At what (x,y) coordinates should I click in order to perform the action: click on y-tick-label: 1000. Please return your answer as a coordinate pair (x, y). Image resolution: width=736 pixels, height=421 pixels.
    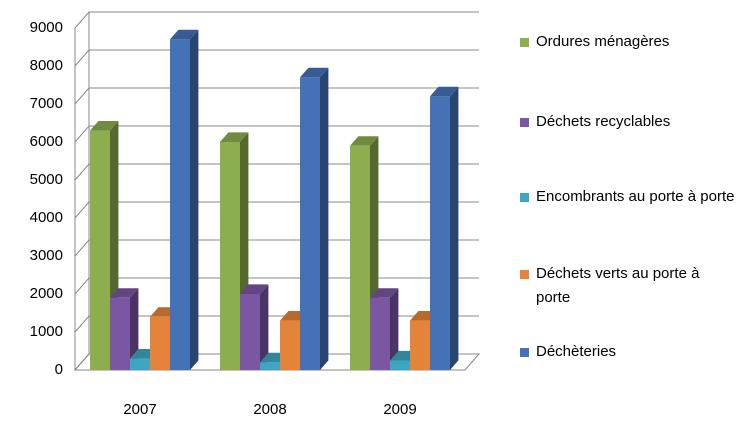
    Looking at the image, I should click on (46, 331).